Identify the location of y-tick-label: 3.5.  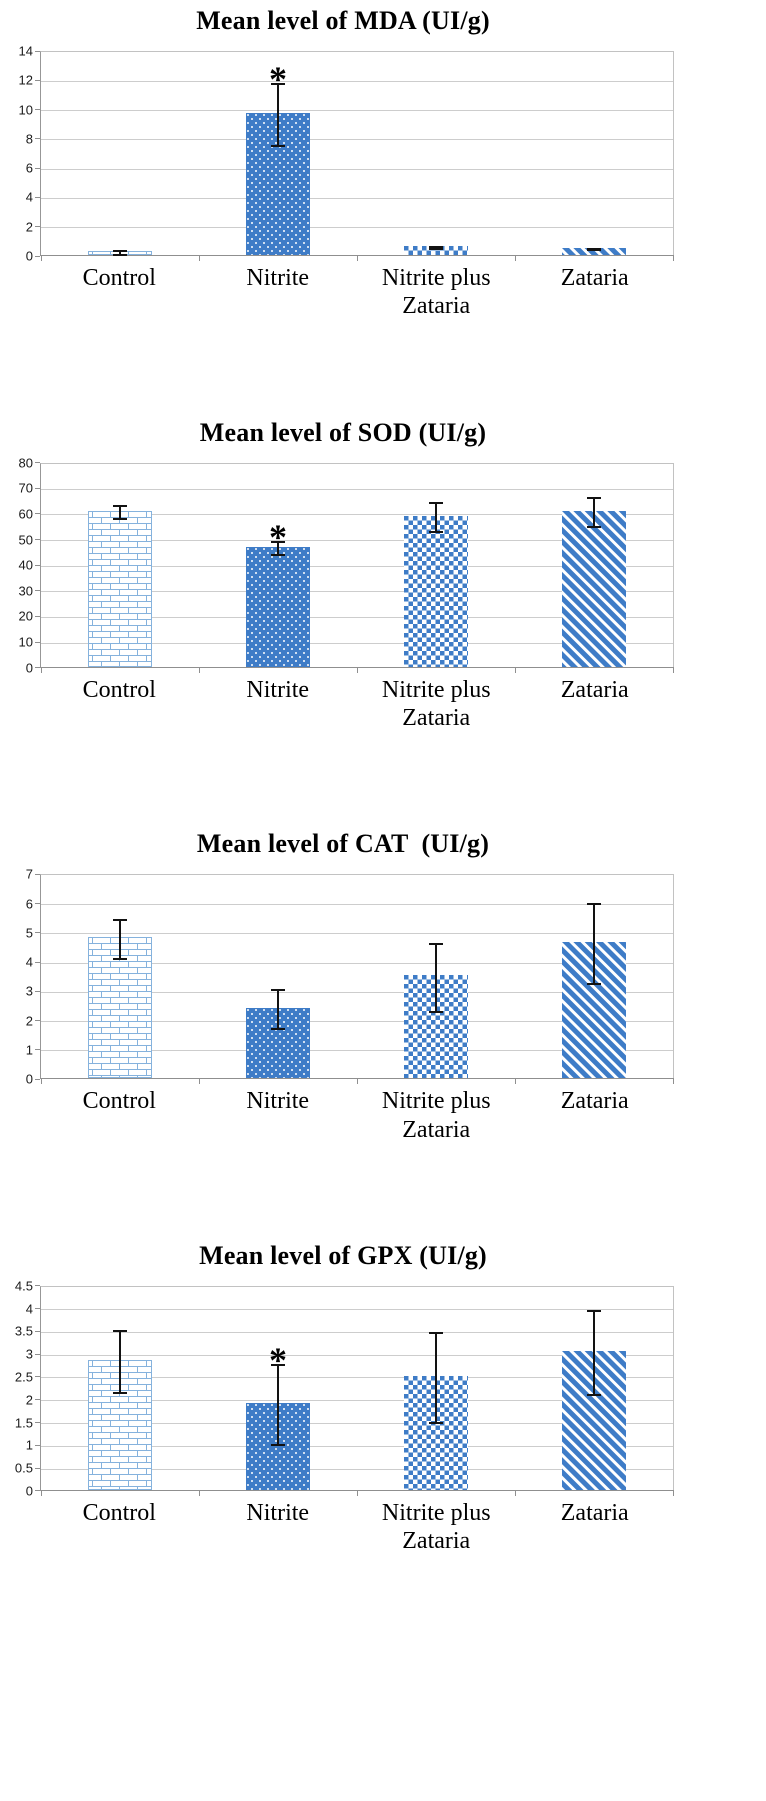
(23, 1331).